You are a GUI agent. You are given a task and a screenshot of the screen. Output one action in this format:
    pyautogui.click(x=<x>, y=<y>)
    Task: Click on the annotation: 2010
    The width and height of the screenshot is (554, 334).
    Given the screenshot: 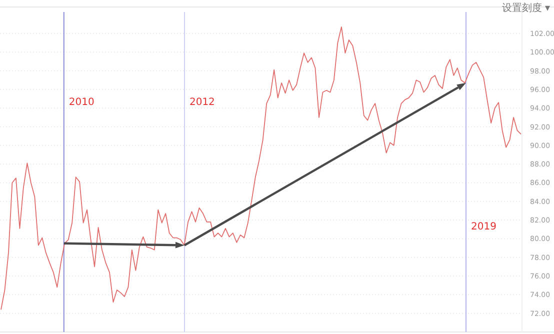 What is the action you would take?
    pyautogui.click(x=81, y=102)
    